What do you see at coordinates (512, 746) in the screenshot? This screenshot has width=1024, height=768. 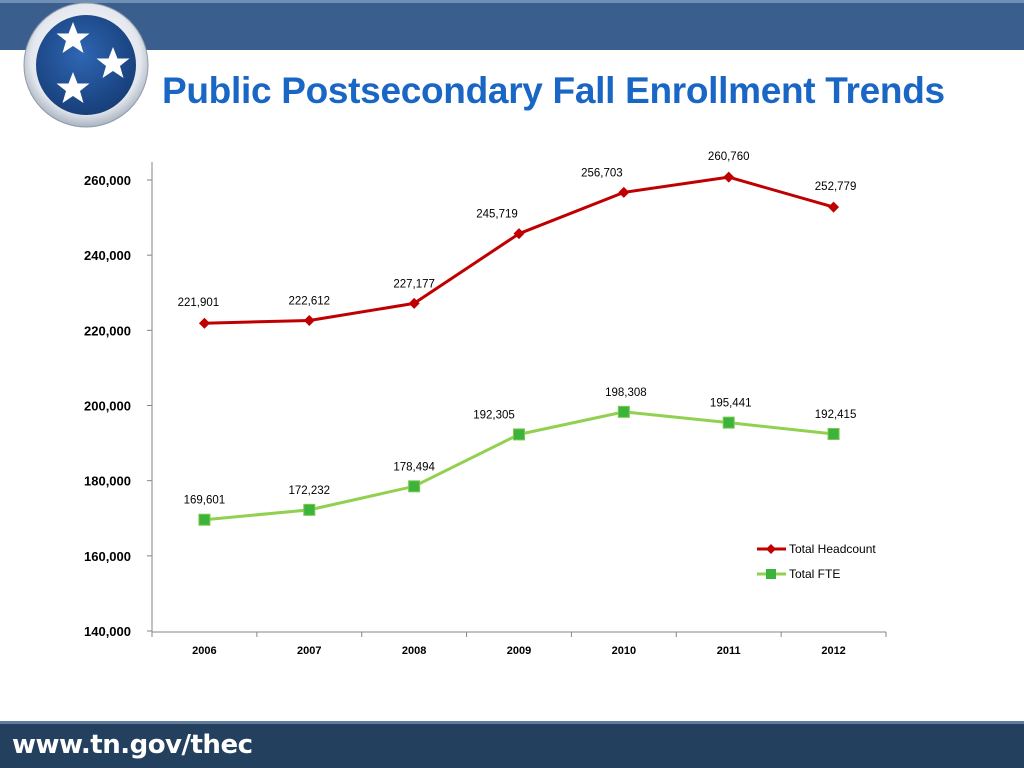 I see `footer-band` at bounding box center [512, 746].